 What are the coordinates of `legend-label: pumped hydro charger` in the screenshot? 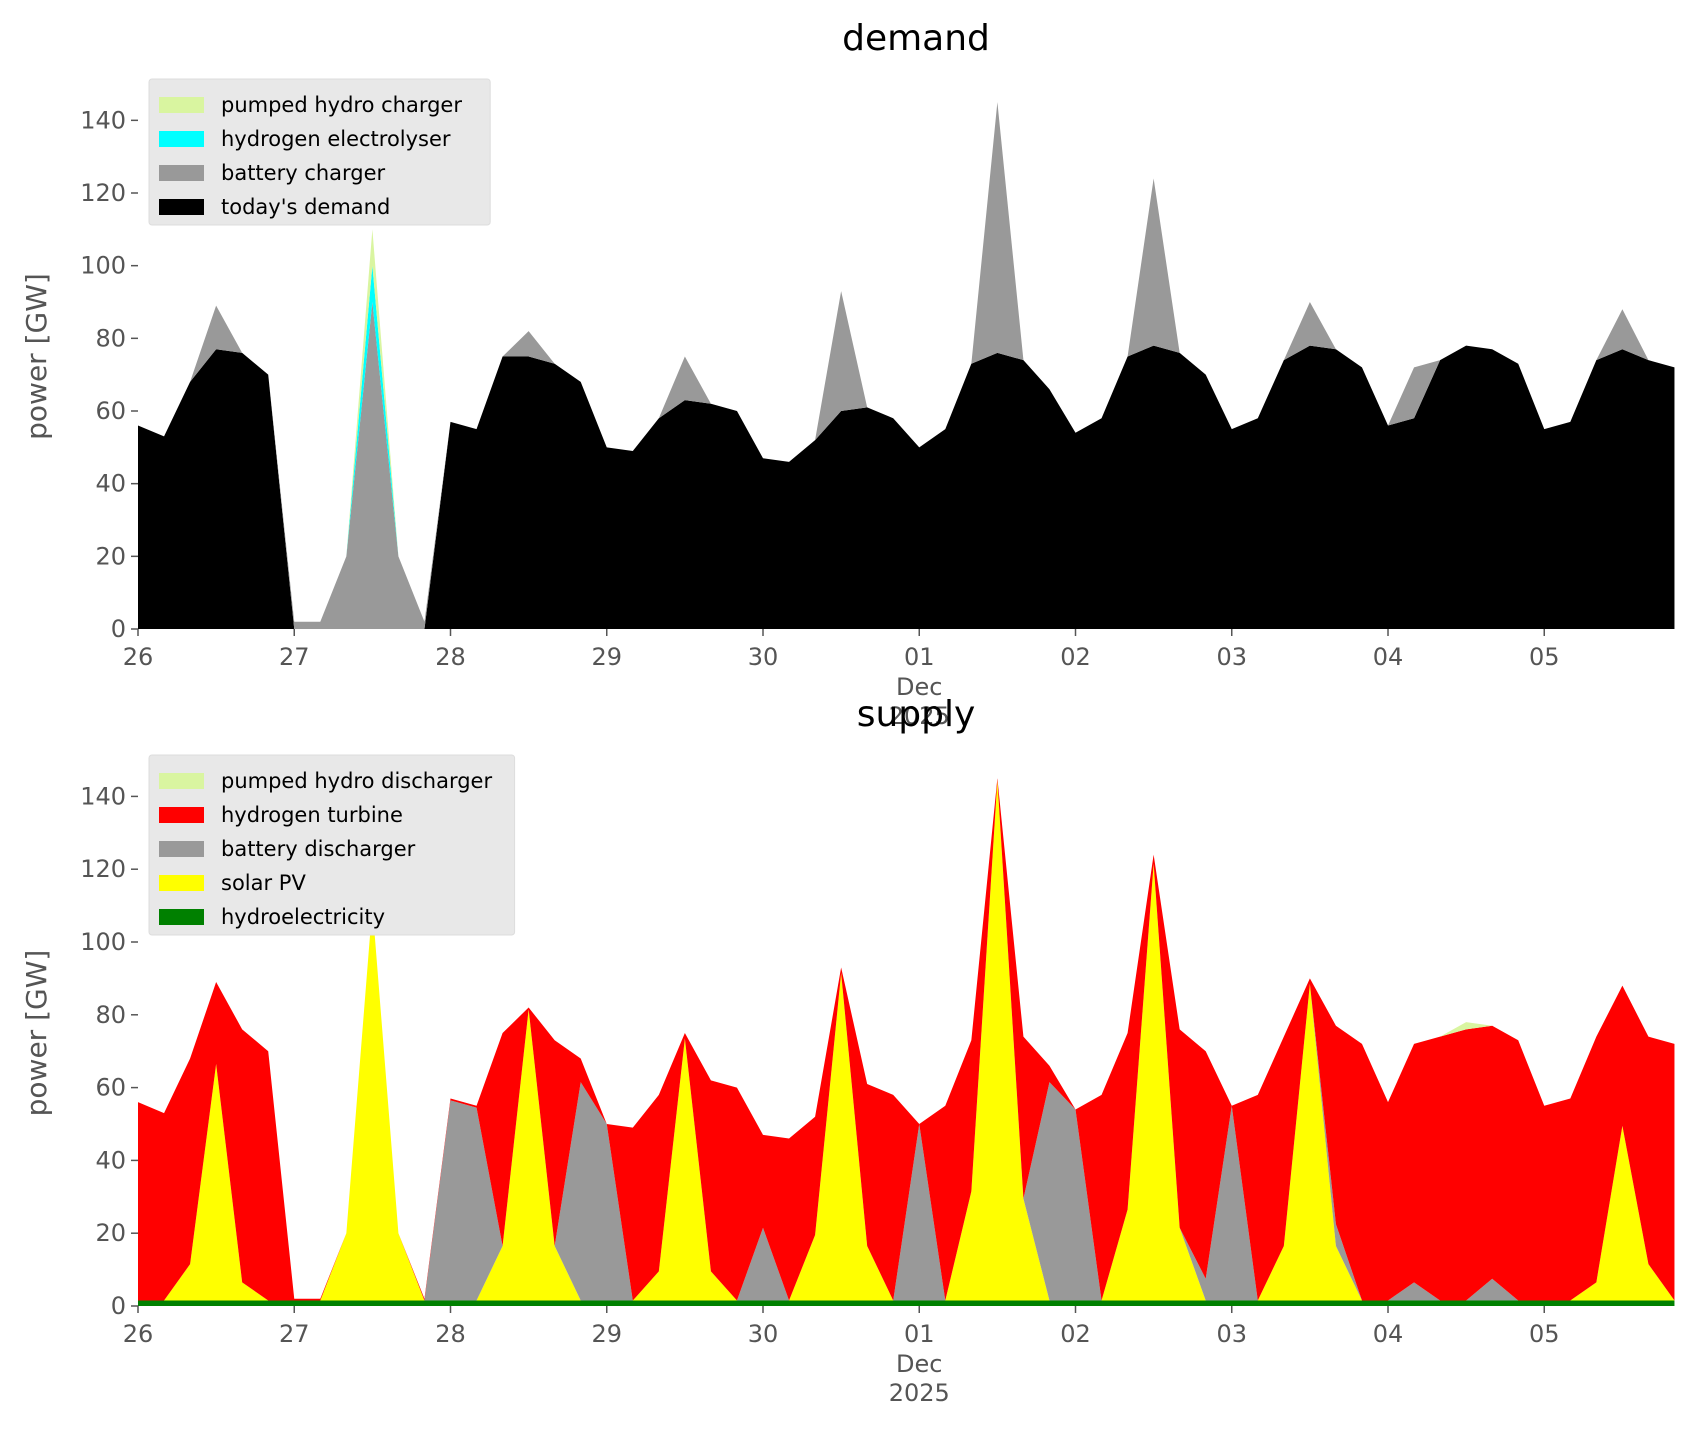 It's located at (341, 105).